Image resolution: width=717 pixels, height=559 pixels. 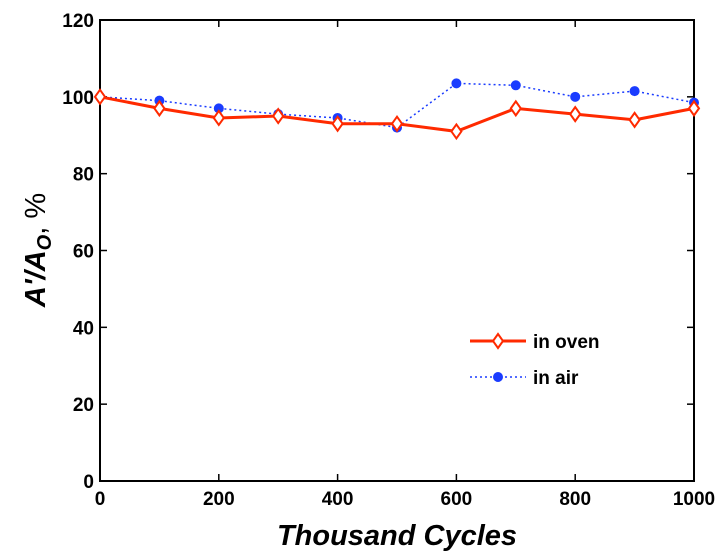 What do you see at coordinates (83, 175) in the screenshot?
I see `y-tick-label: 80` at bounding box center [83, 175].